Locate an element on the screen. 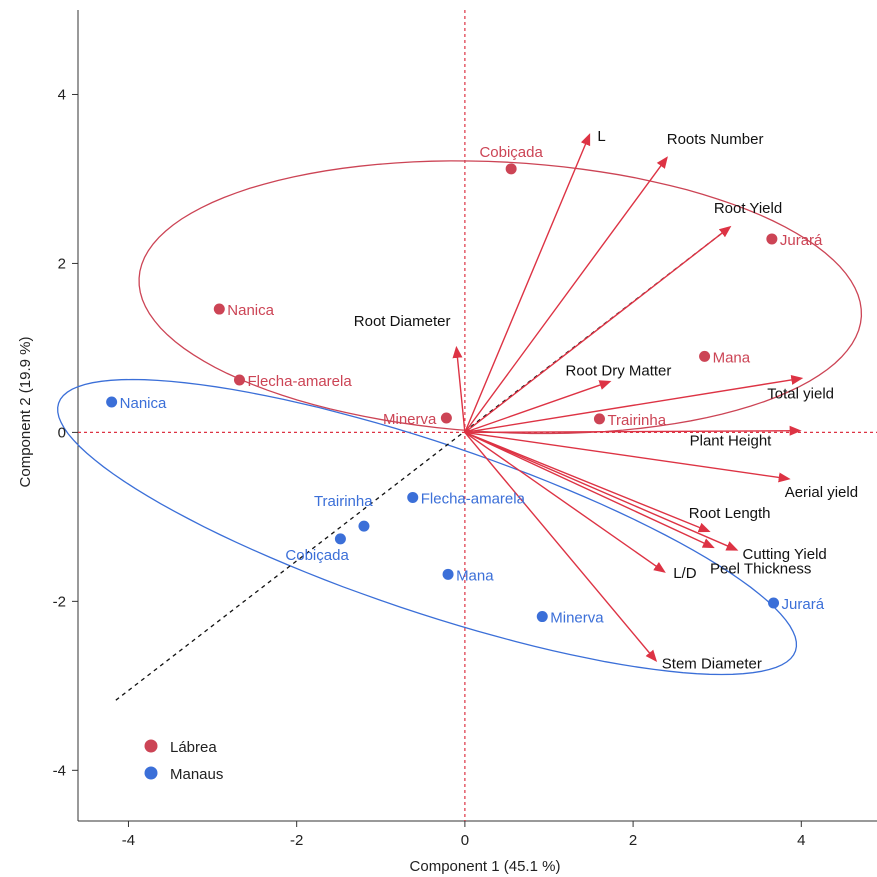 This screenshot has width=877, height=877. labrea-point-label: Flecha-amarela is located at coordinates (299, 381).